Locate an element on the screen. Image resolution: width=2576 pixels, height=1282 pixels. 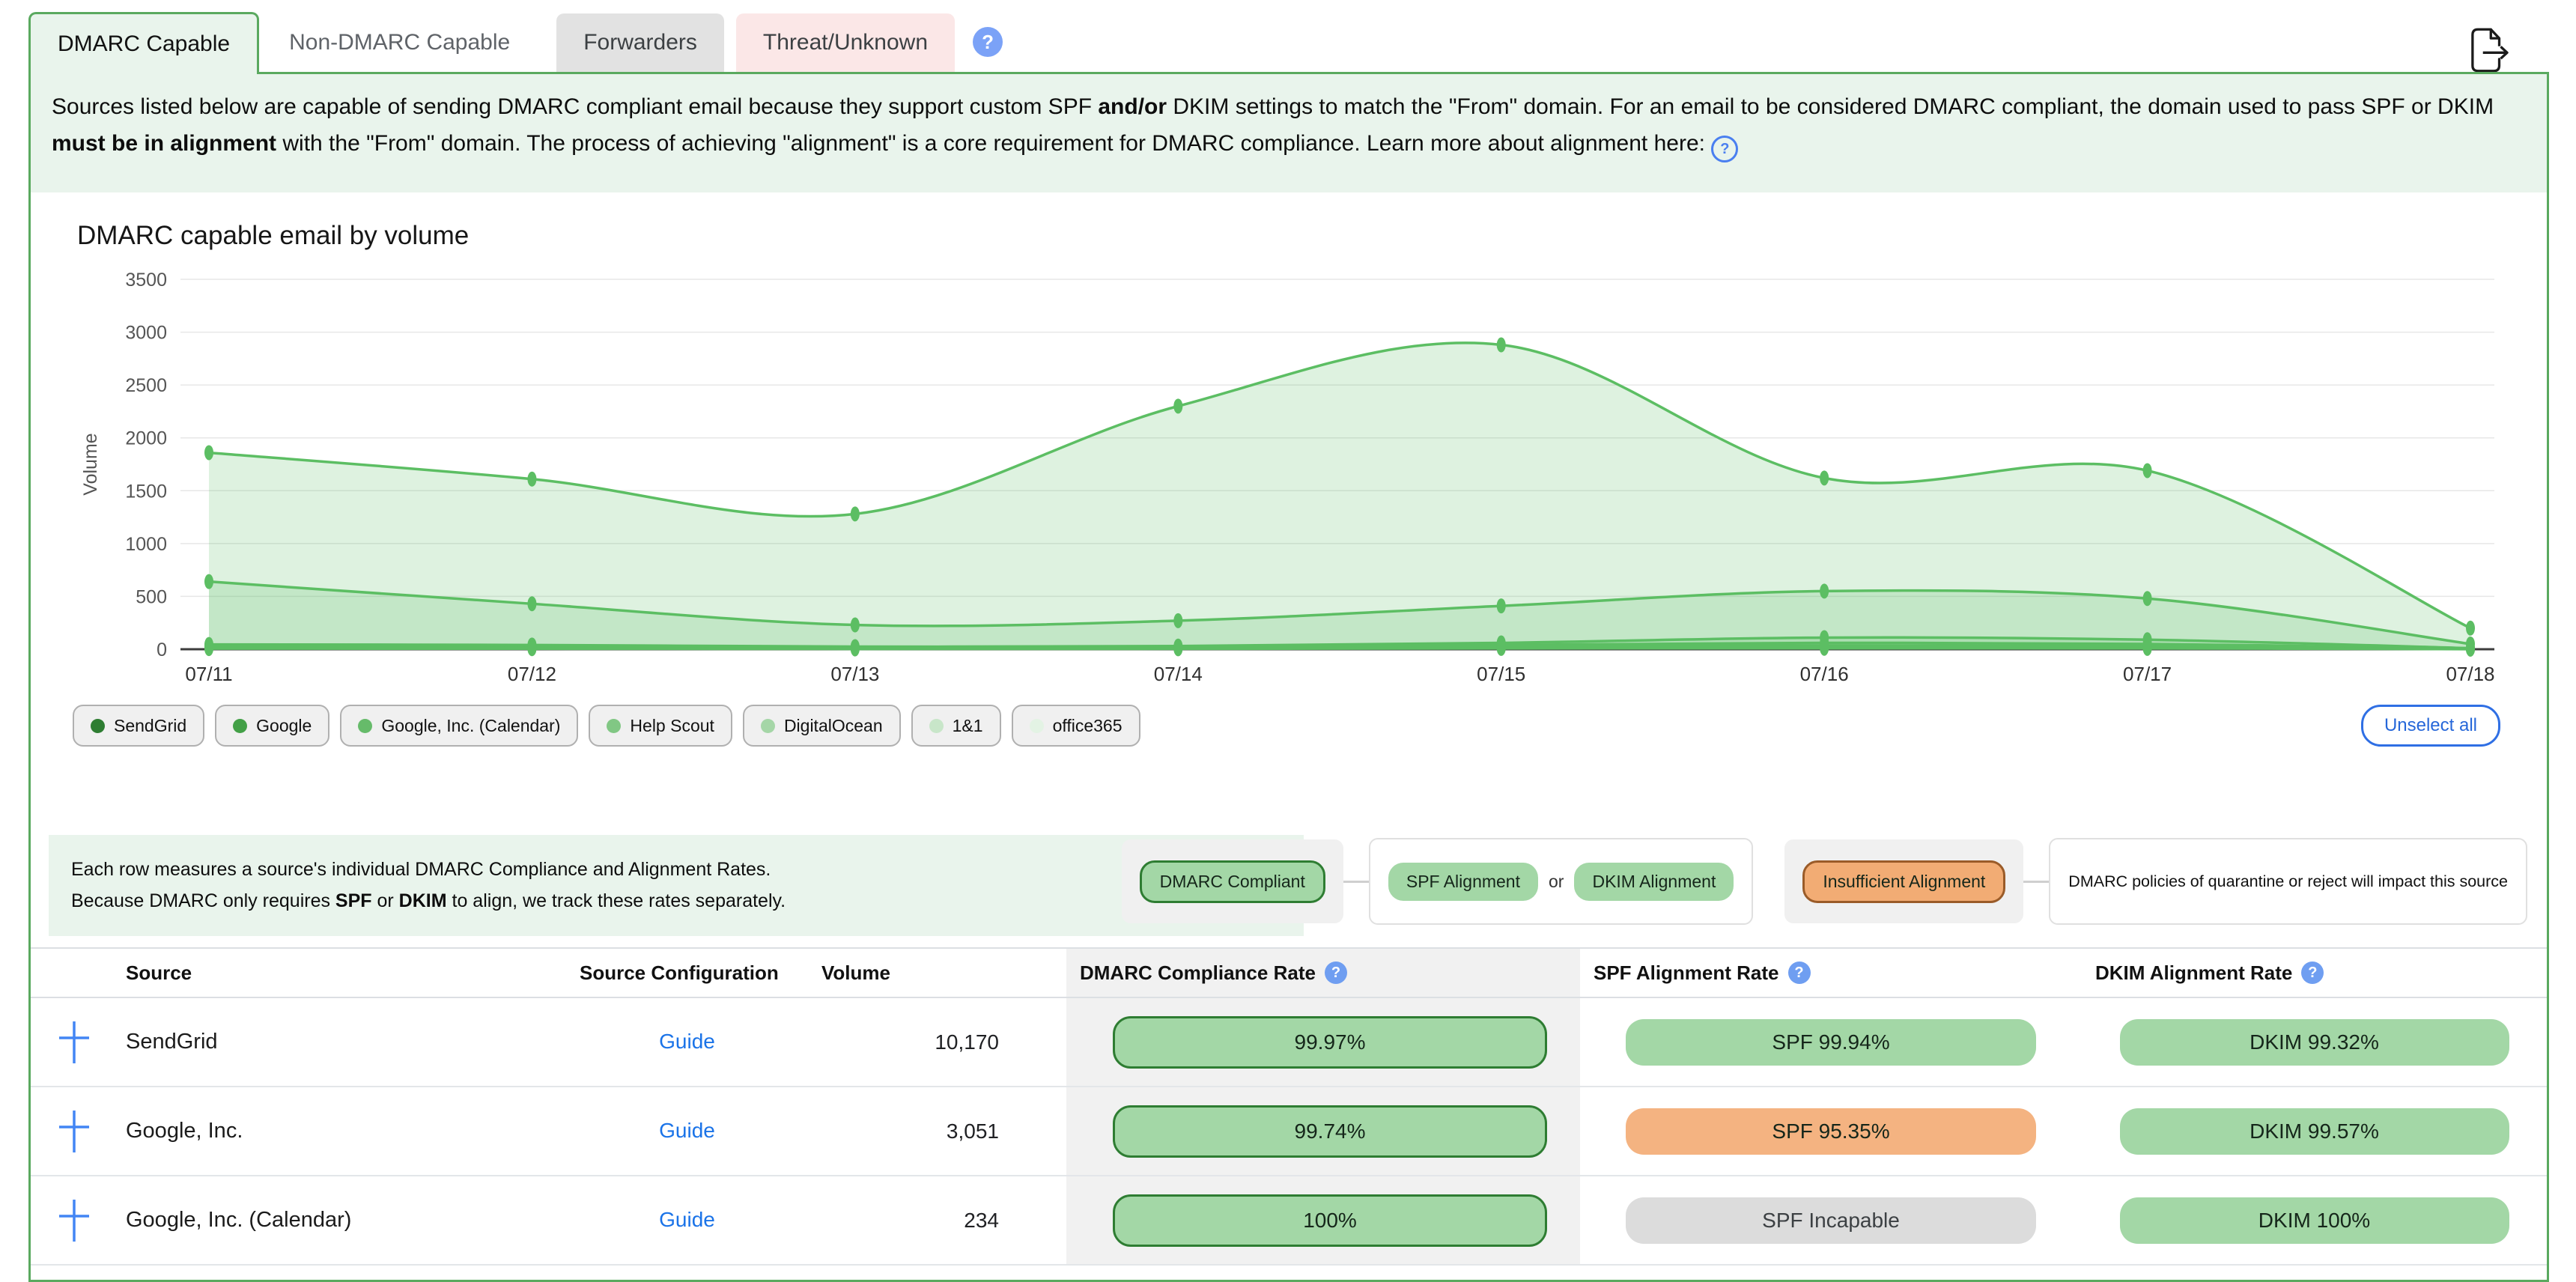
export-icon is located at coordinates (2487, 50).